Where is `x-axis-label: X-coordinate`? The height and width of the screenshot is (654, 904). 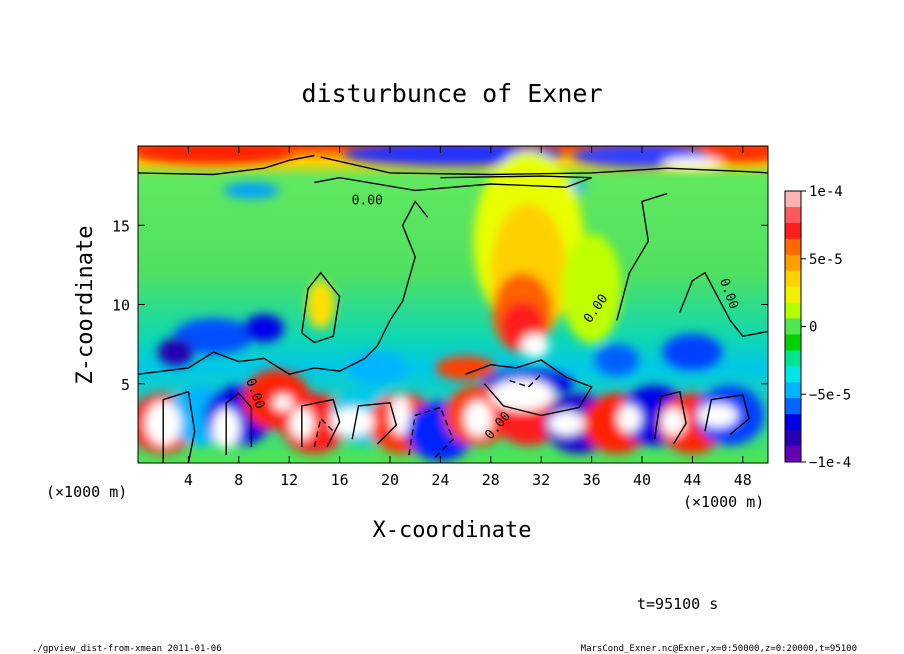
x-axis-label: X-coordinate is located at coordinates (452, 530).